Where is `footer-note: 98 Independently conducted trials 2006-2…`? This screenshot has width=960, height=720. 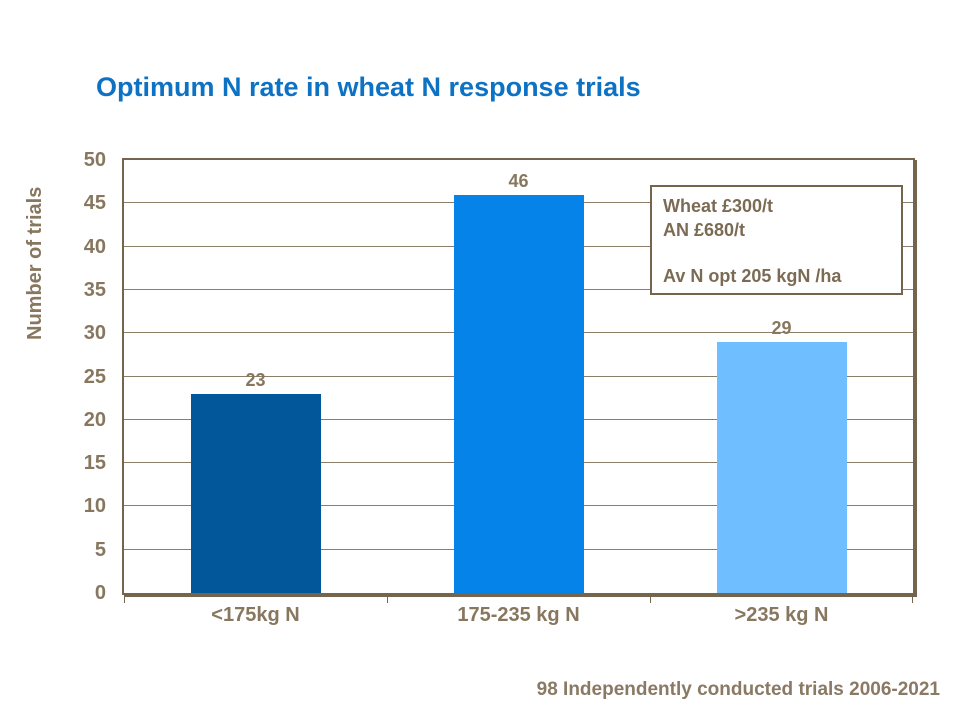
footer-note: 98 Independently conducted trials 2006-2… is located at coordinates (738, 689).